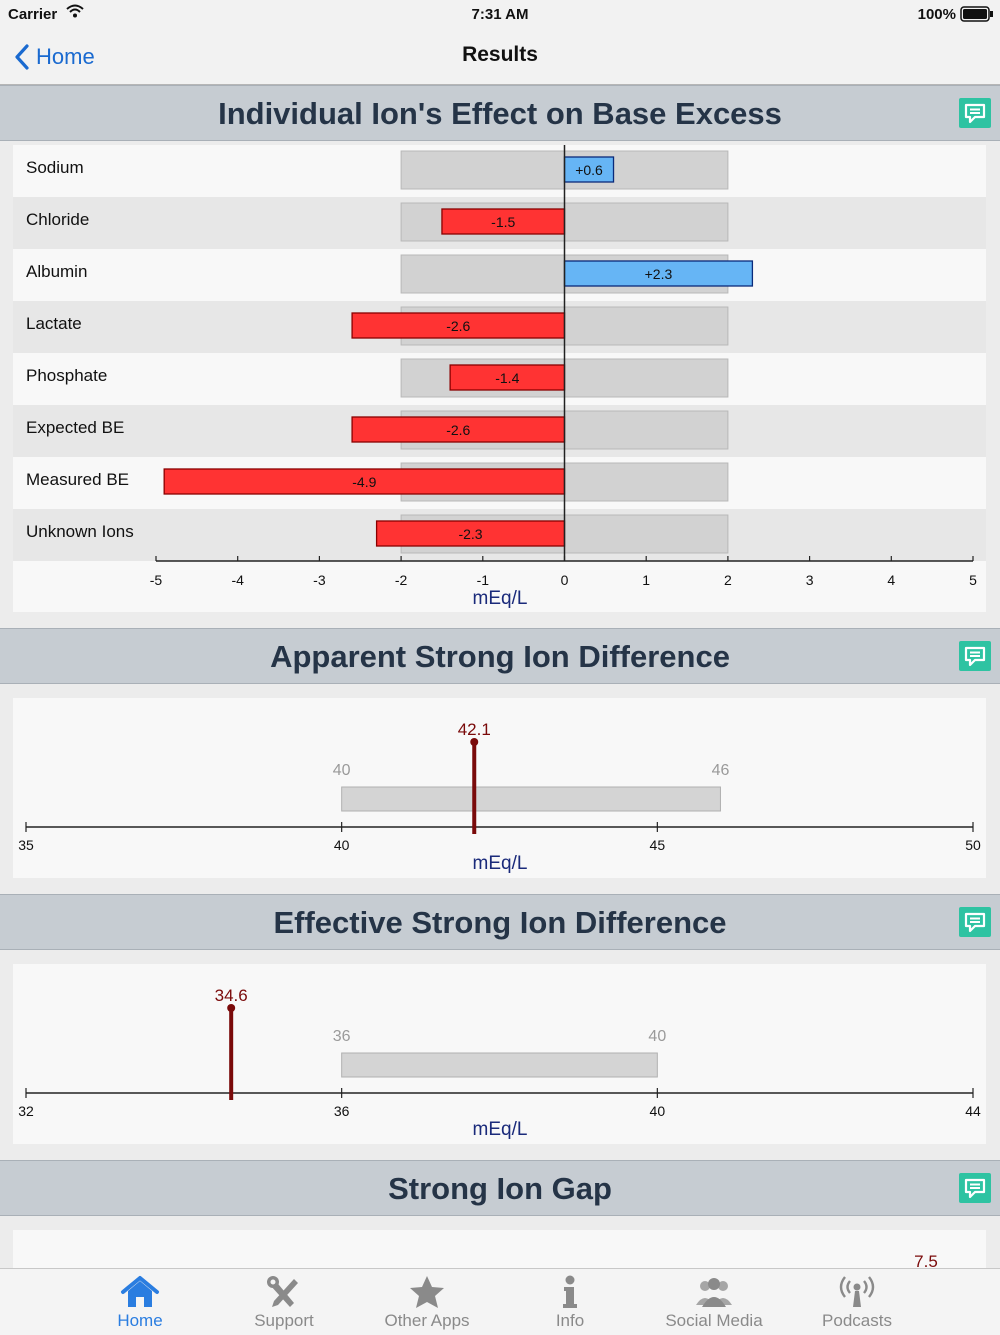  What do you see at coordinates (55, 167) in the screenshot?
I see `row-label: Sodium` at bounding box center [55, 167].